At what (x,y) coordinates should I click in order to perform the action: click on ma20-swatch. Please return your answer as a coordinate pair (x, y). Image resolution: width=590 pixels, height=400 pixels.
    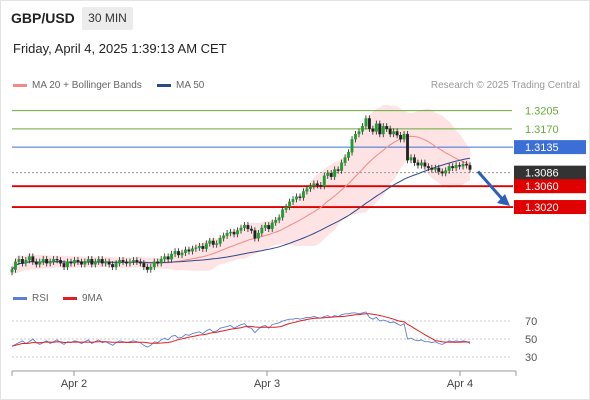
    Looking at the image, I should click on (20, 85).